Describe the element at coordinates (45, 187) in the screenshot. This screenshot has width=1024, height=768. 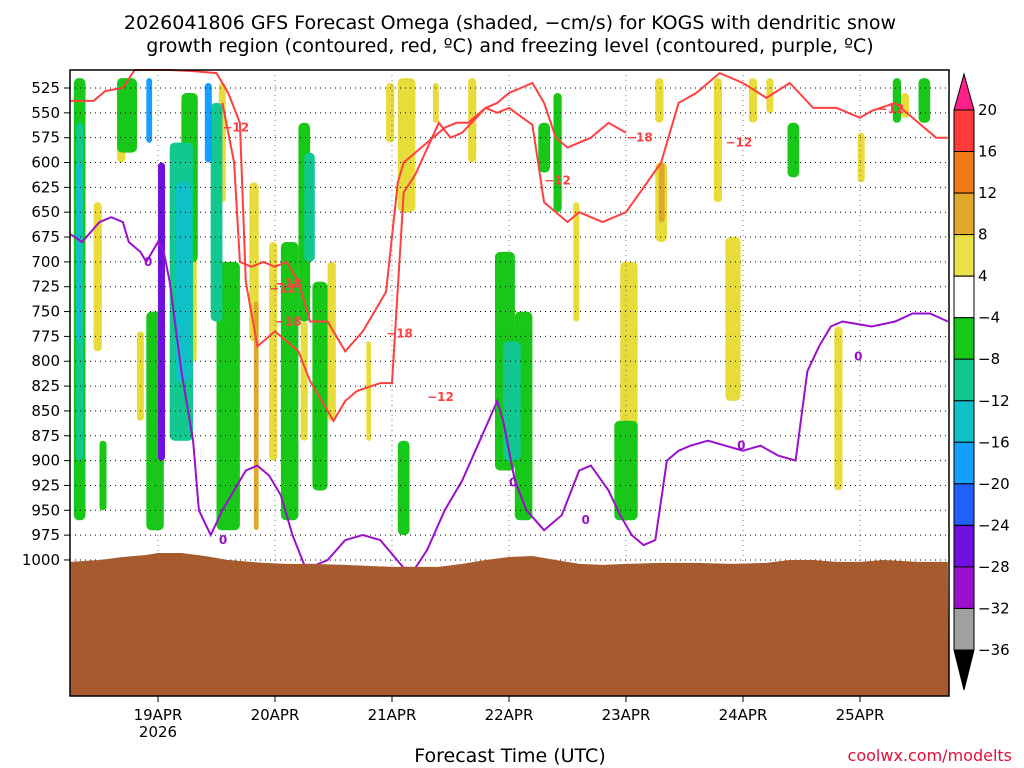
I see `y-tick-label: 625` at that location.